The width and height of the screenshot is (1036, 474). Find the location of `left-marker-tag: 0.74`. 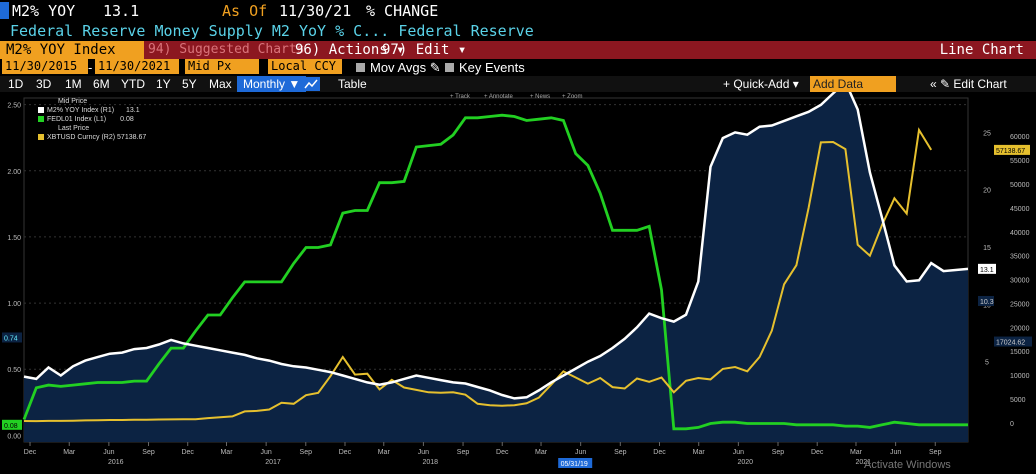

left-marker-tag: 0.74 is located at coordinates (12, 337).